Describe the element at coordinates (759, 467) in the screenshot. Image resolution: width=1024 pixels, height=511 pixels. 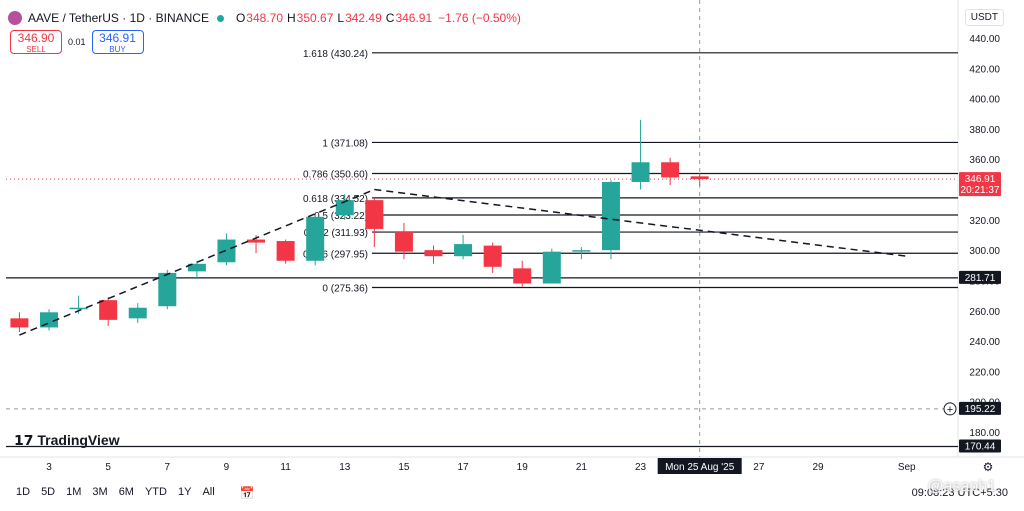
I see `x-tick-label: 27` at that location.